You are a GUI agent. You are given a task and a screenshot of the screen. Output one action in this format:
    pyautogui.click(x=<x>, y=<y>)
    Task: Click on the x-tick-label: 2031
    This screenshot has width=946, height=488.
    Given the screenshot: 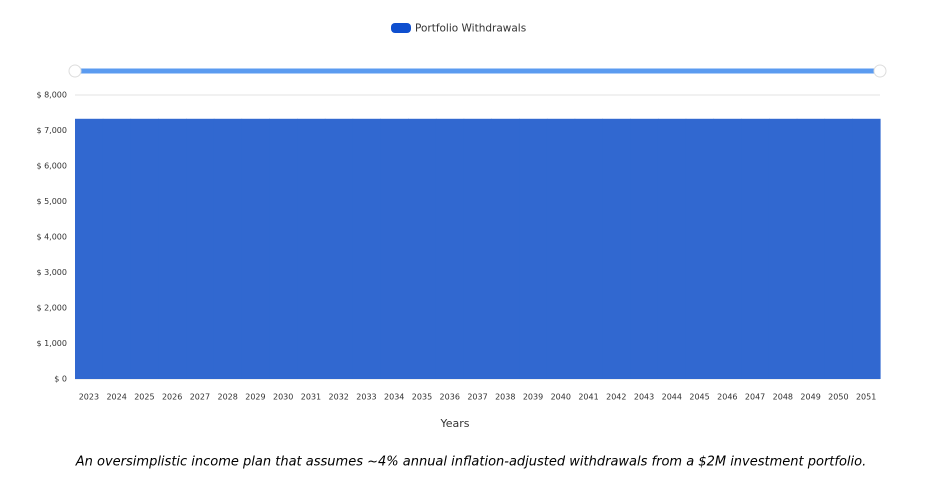 What is the action you would take?
    pyautogui.click(x=311, y=397)
    